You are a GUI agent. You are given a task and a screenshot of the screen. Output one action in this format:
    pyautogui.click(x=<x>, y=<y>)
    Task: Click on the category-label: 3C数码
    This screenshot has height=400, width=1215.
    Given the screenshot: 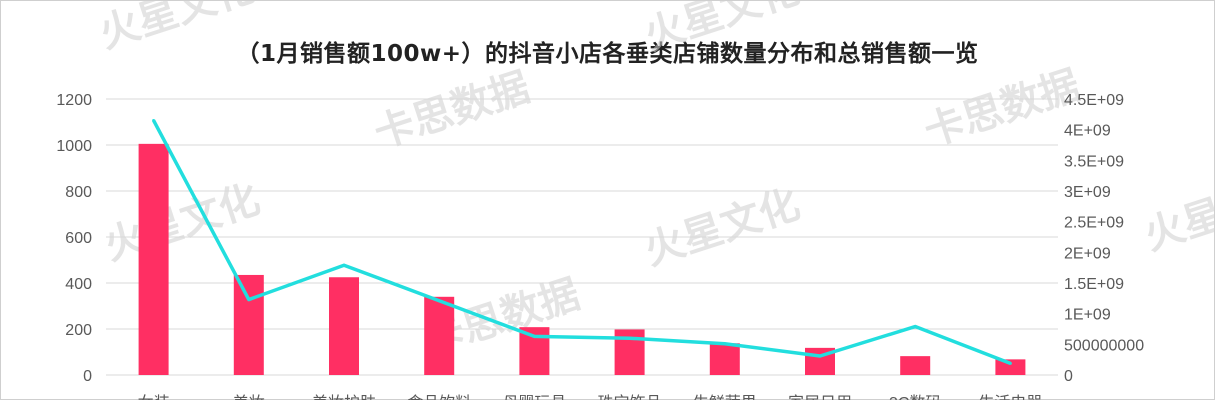 What is the action you would take?
    pyautogui.click(x=915, y=397)
    